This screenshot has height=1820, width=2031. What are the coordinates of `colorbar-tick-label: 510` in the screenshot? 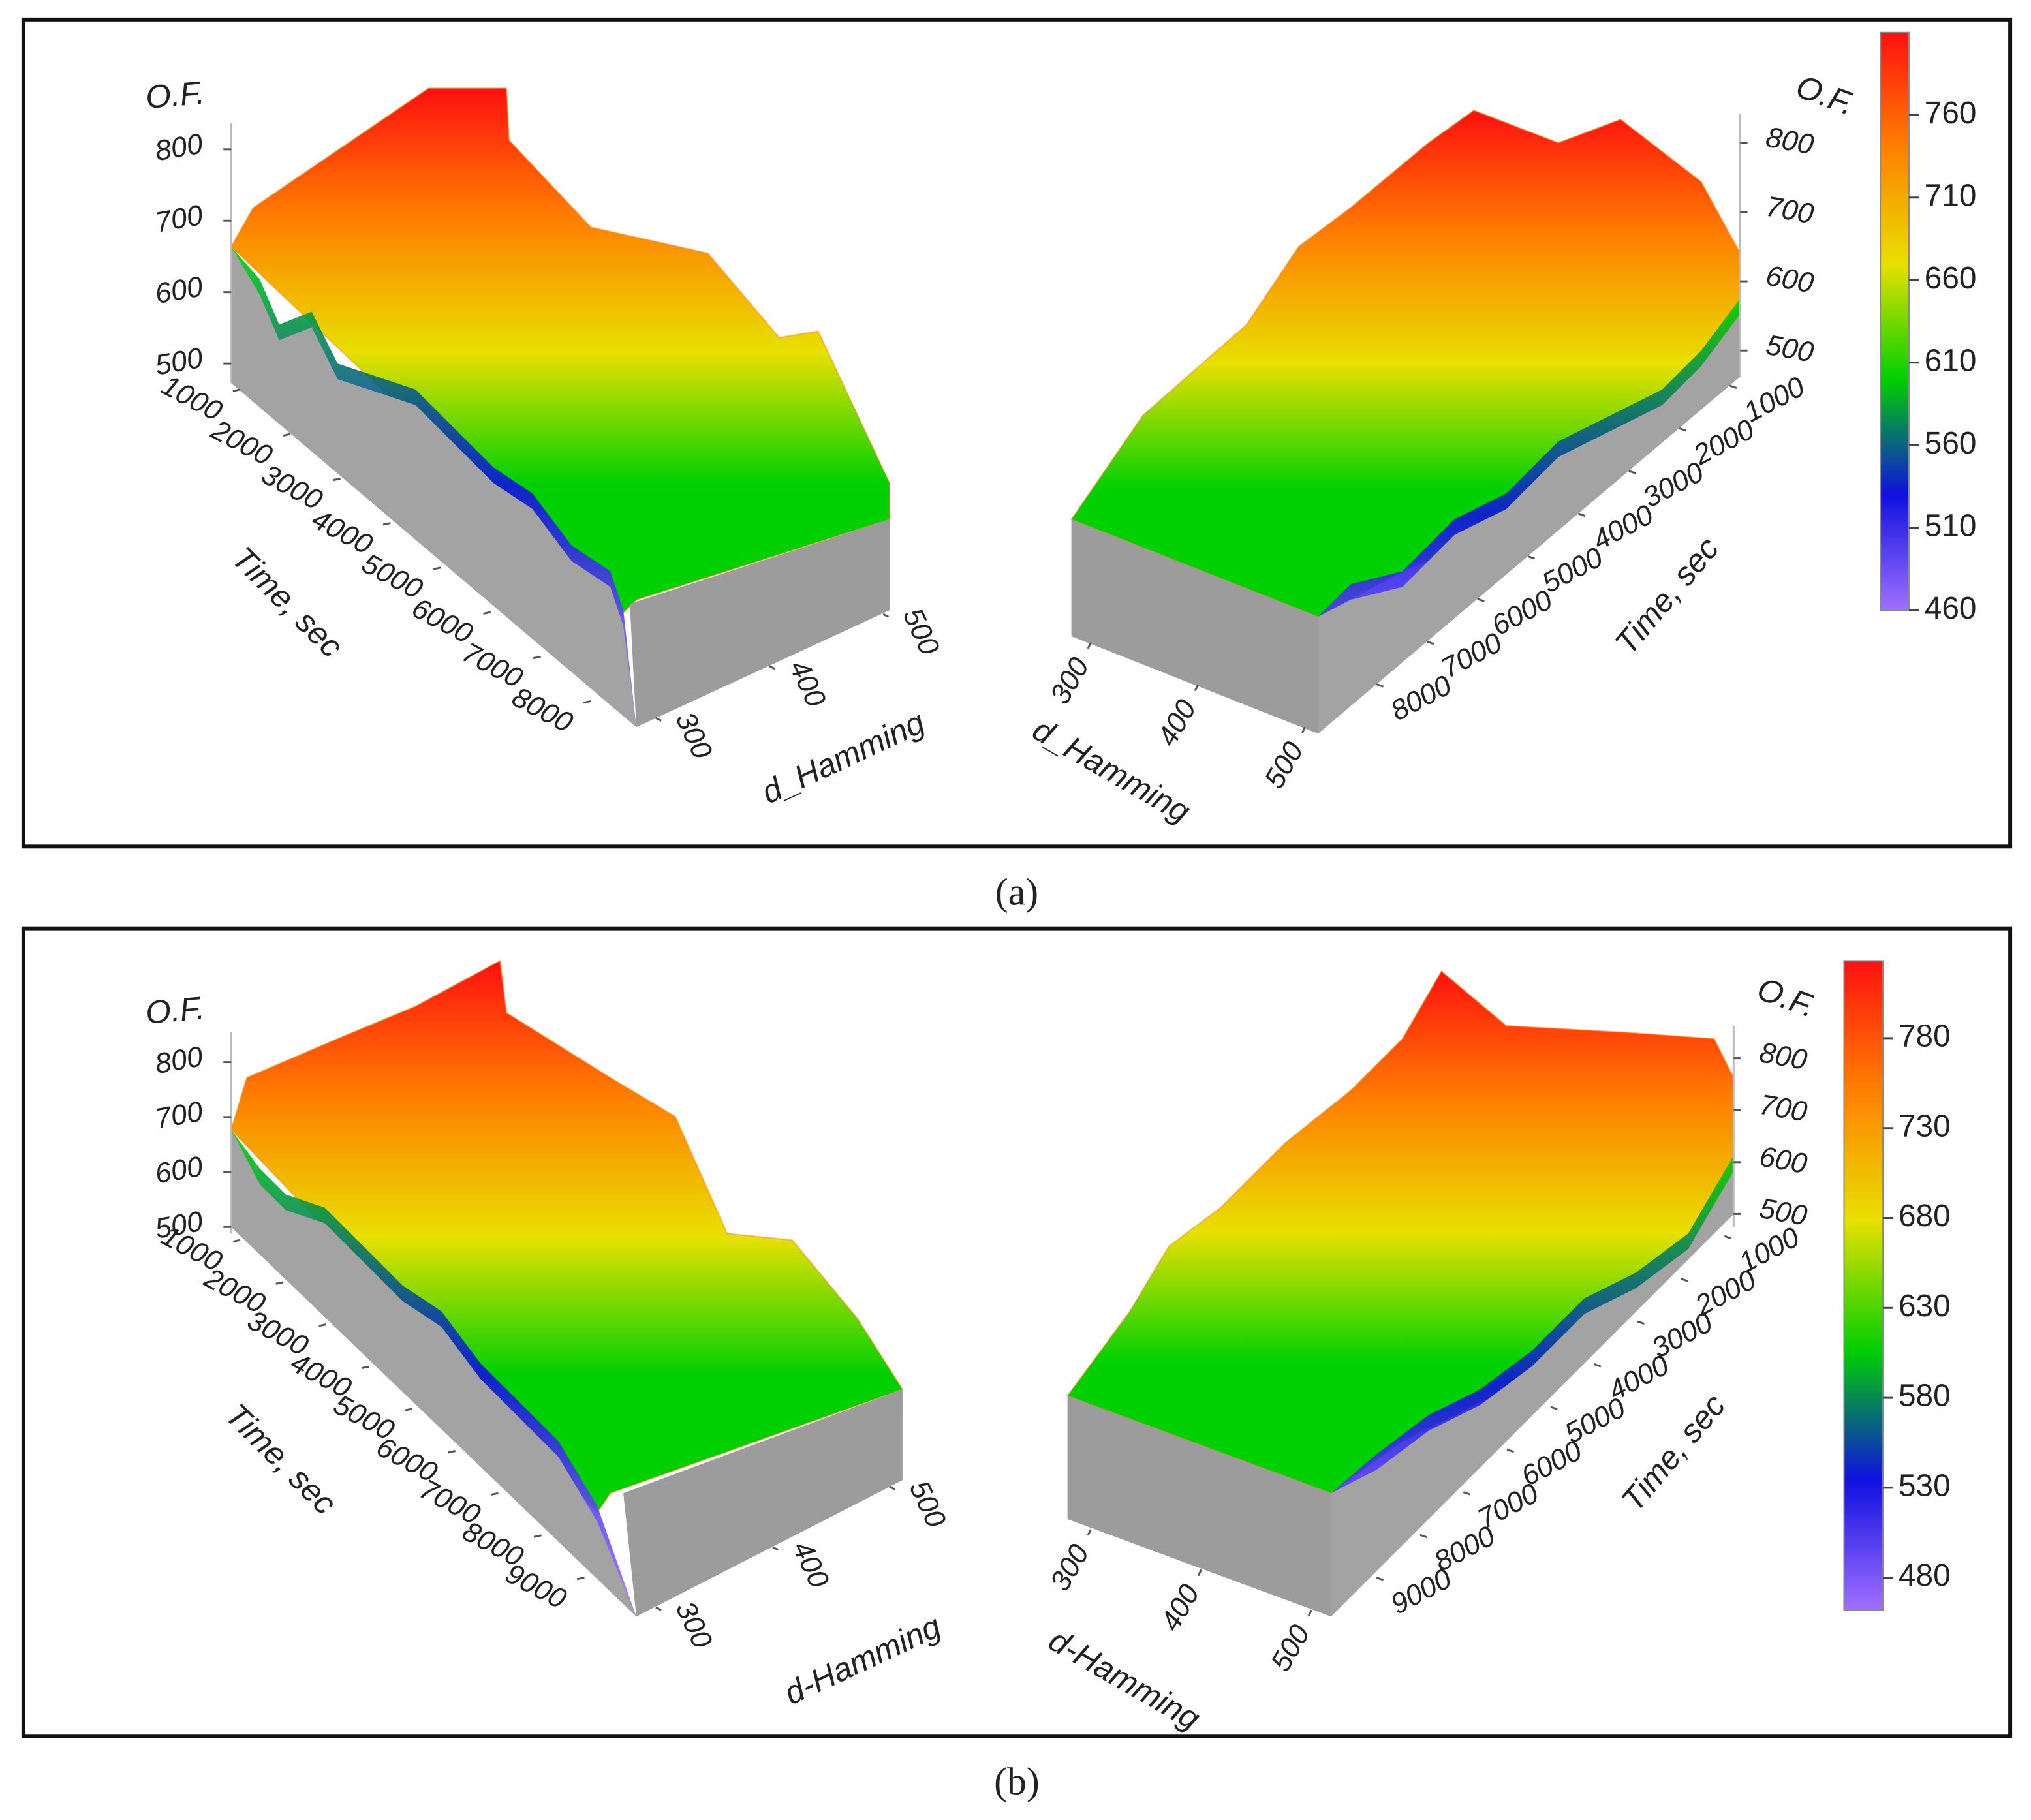 It's located at (1951, 525).